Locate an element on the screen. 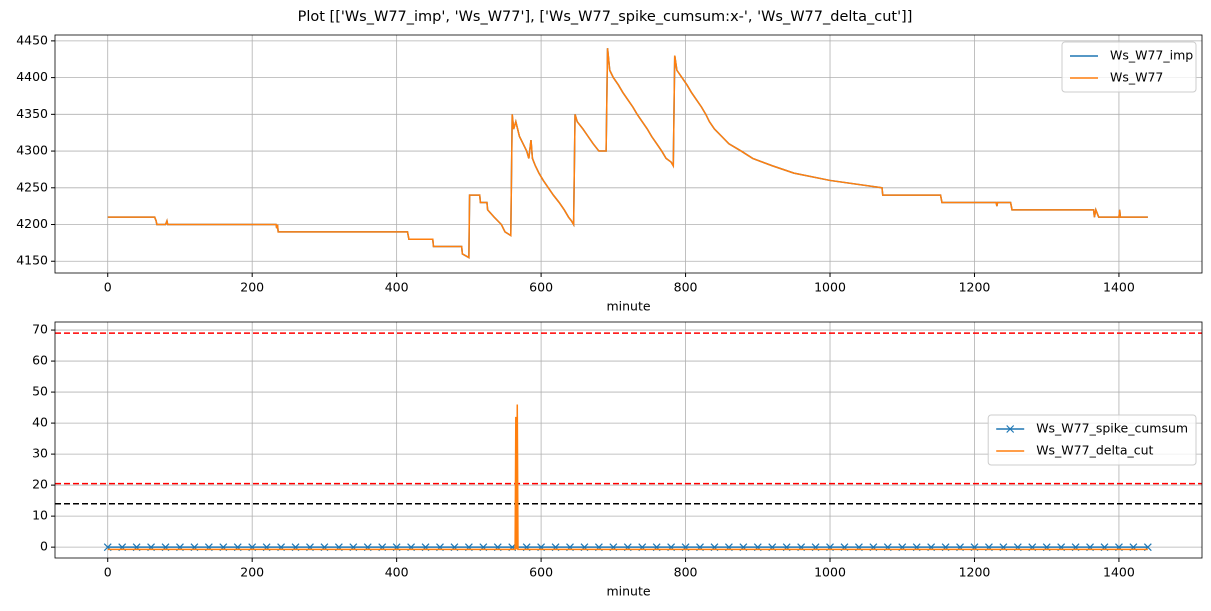 The height and width of the screenshot is (611, 1211). y-tick-label: 10 is located at coordinates (40, 515).